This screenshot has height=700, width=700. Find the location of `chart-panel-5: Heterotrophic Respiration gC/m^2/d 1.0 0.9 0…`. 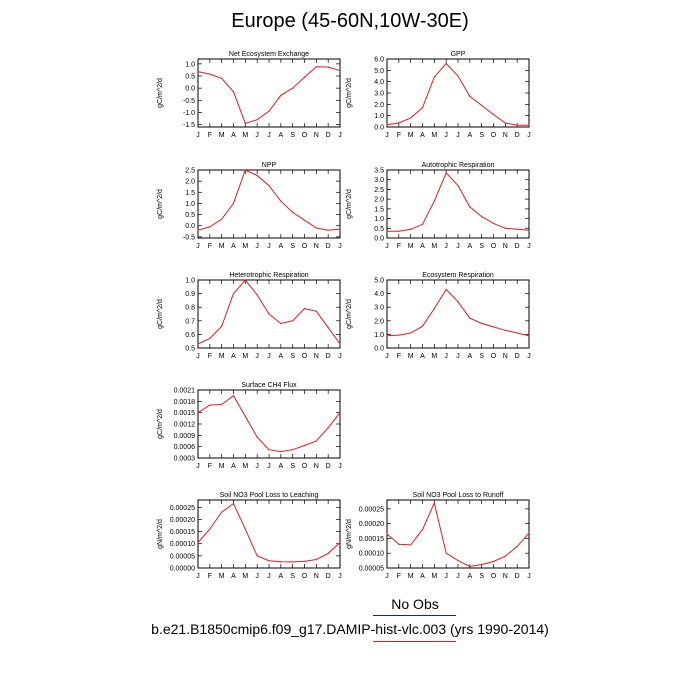

chart-panel-5: Heterotrophic Respiration gC/m^2/d 1.0 0.9 0… is located at coordinates (249, 316).